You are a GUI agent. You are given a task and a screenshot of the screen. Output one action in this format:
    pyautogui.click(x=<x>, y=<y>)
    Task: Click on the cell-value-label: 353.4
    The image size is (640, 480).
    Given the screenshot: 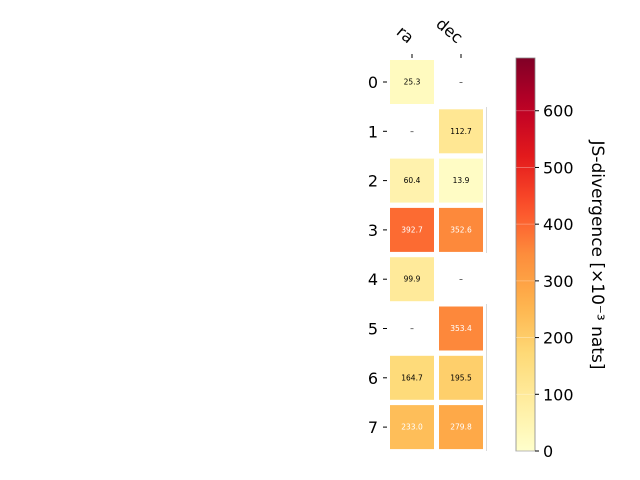 What is the action you would take?
    pyautogui.click(x=461, y=328)
    